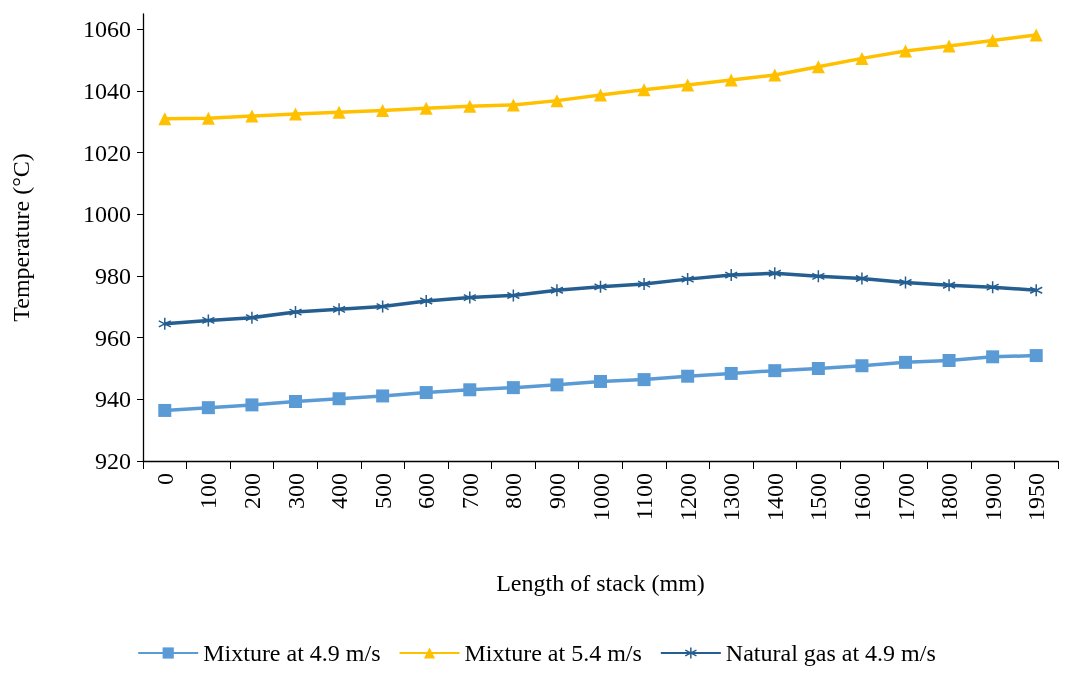  Describe the element at coordinates (992, 497) in the screenshot. I see `x-tick-label: 1900` at that location.